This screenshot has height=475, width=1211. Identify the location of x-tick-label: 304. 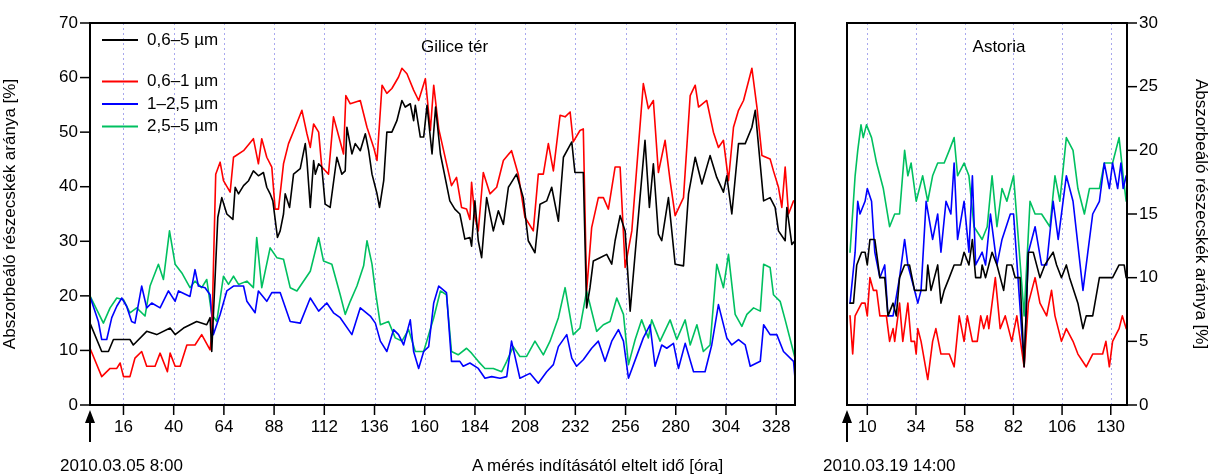
(726, 426).